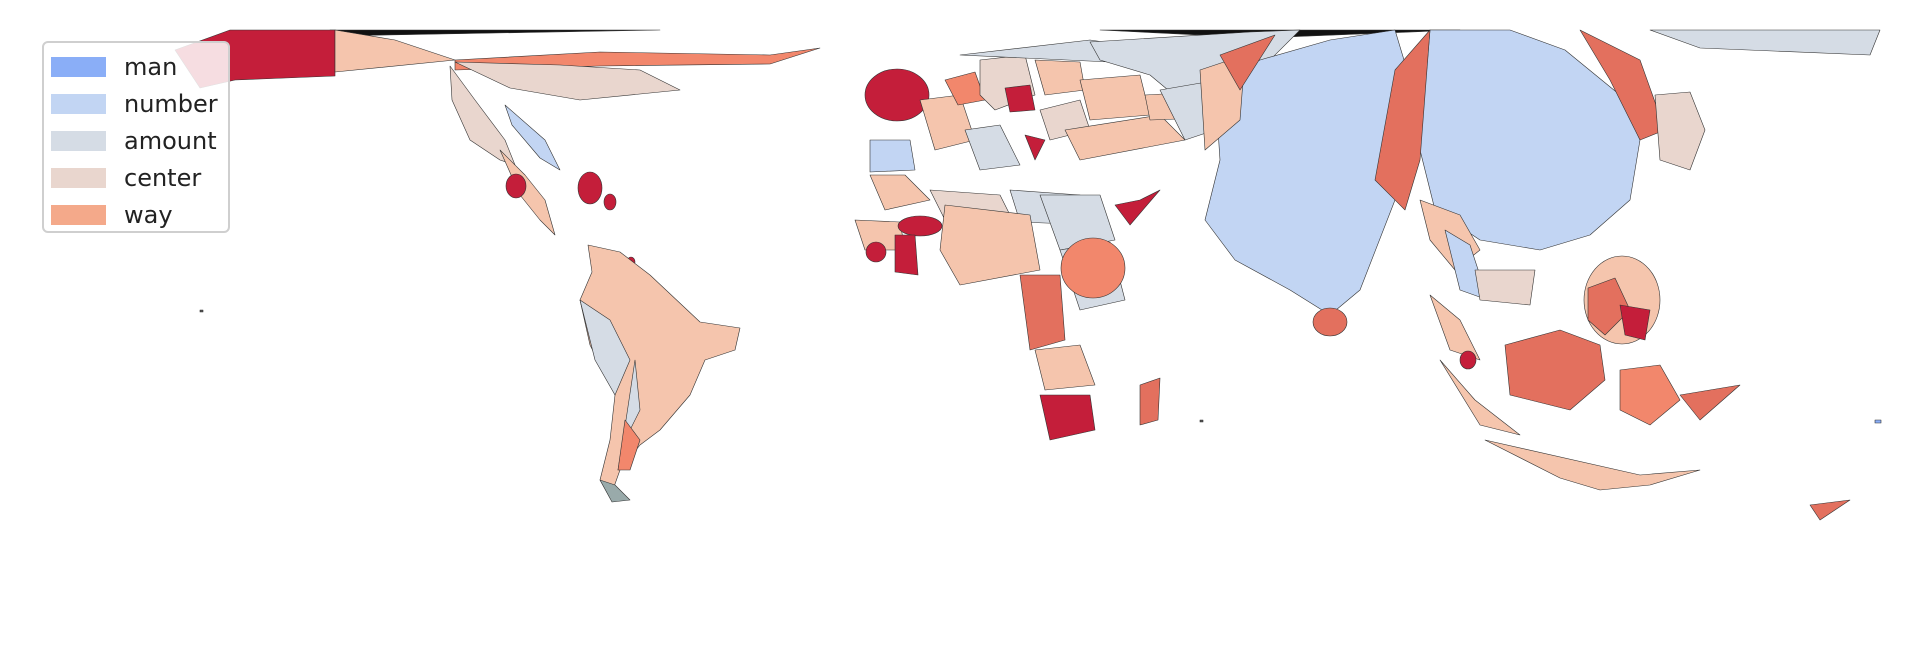 This screenshot has height=652, width=1919. Describe the element at coordinates (1609, 306) in the screenshot. I see `region-philippines-main` at that location.